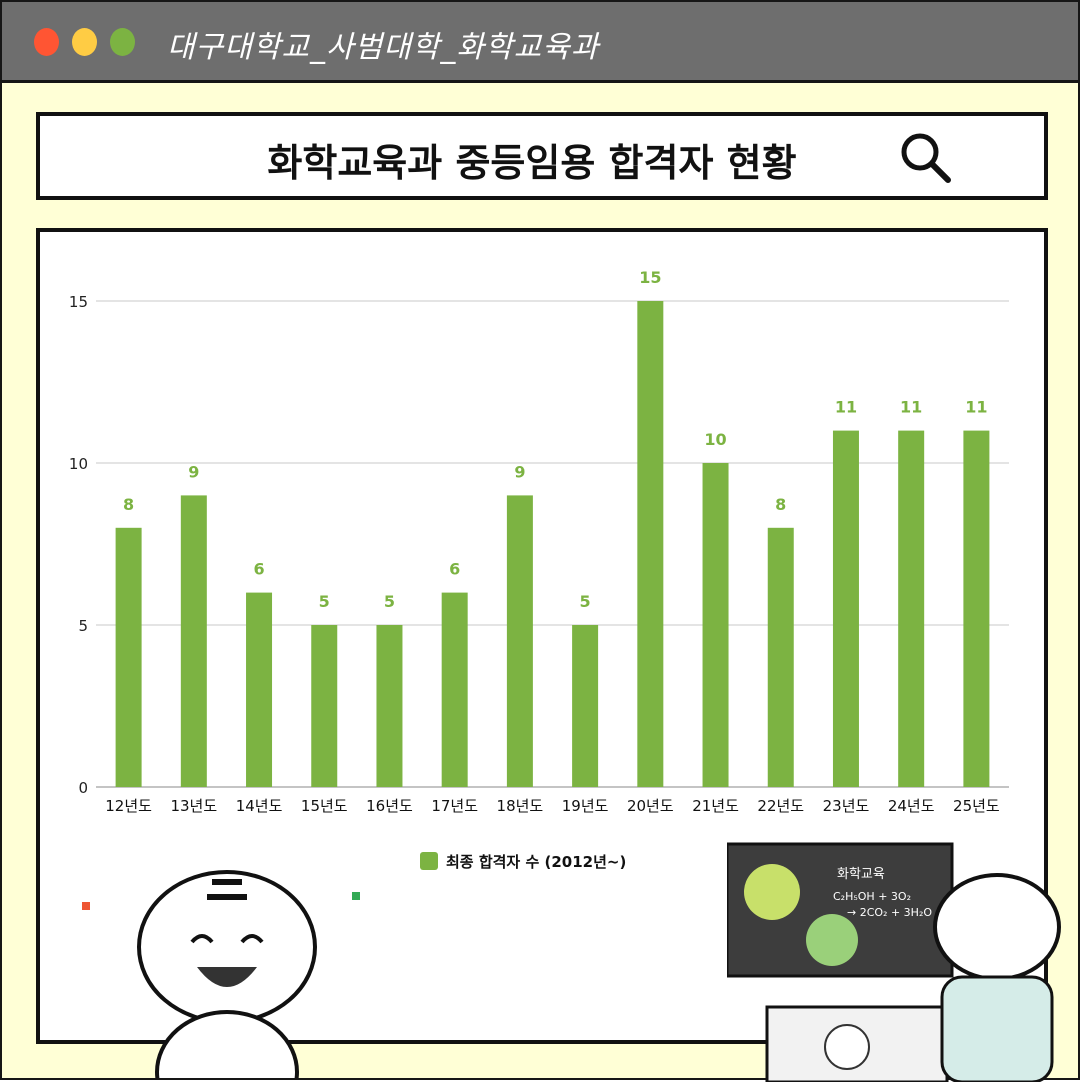 Image resolution: width=1080 pixels, height=1082 pixels. Describe the element at coordinates (84, 42) in the screenshot. I see `minimize-dot` at that location.